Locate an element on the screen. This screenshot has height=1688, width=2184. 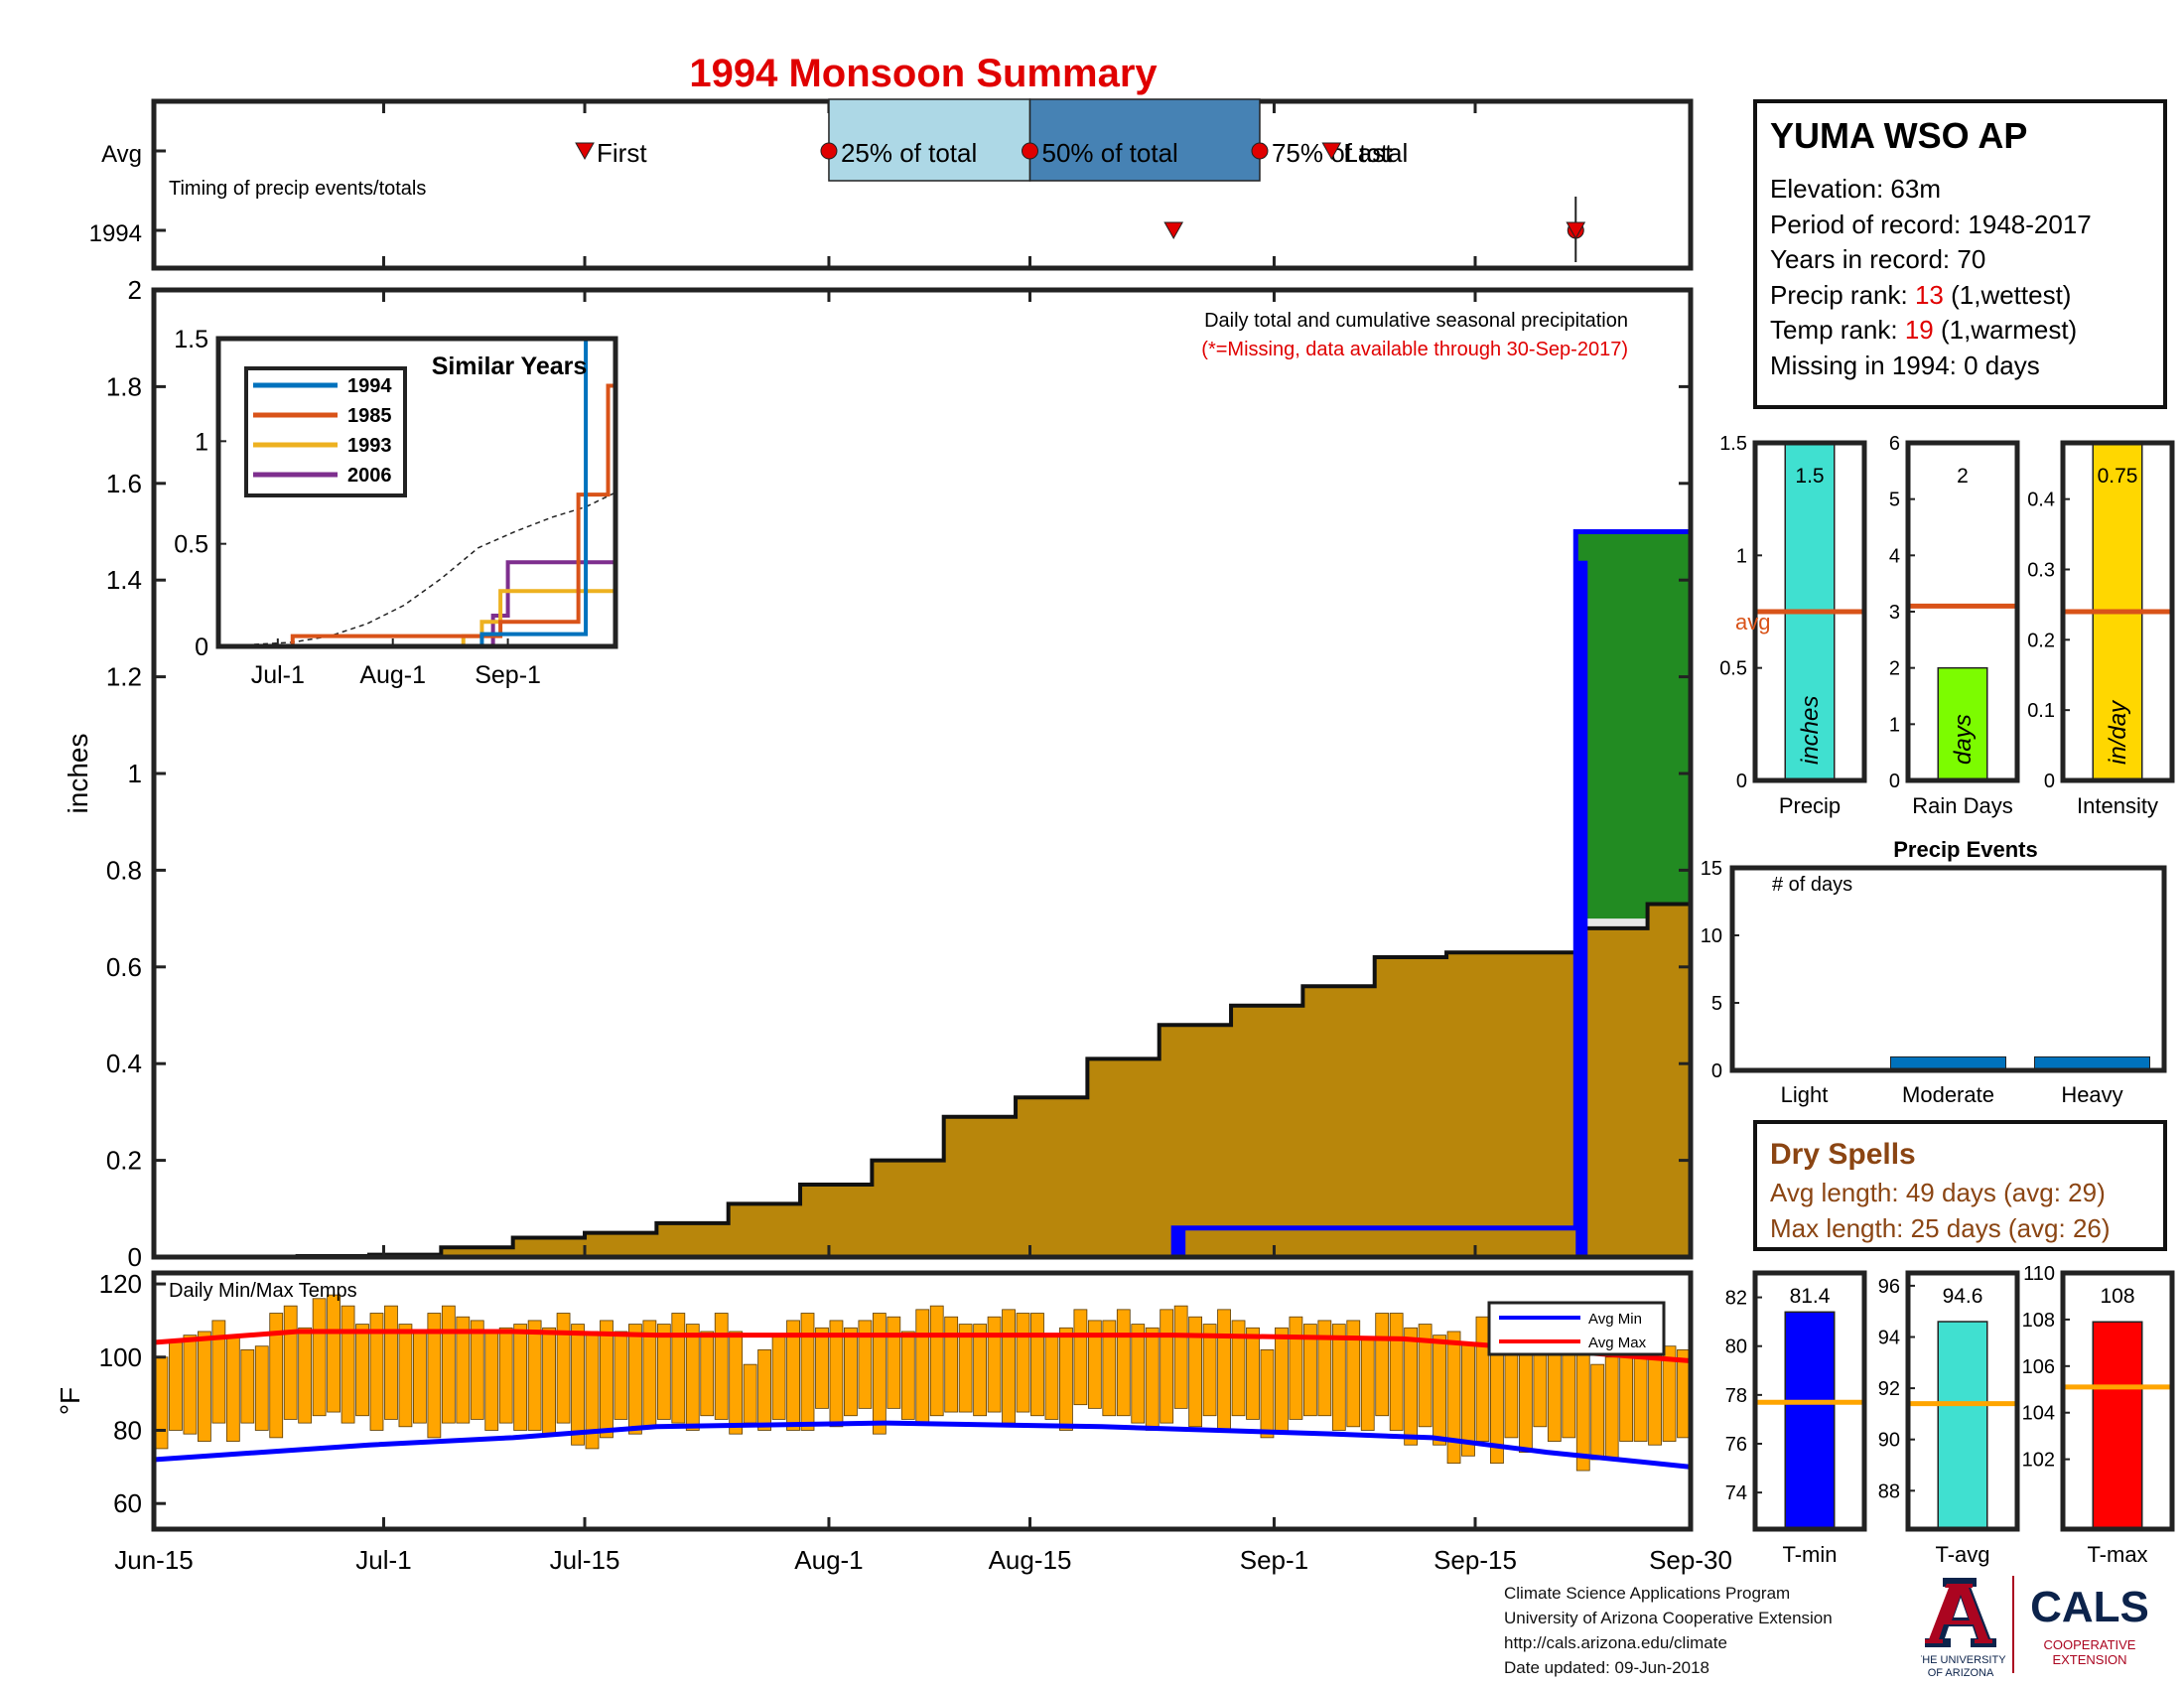
timing-row-label-1994: 1994 is located at coordinates (115, 233).